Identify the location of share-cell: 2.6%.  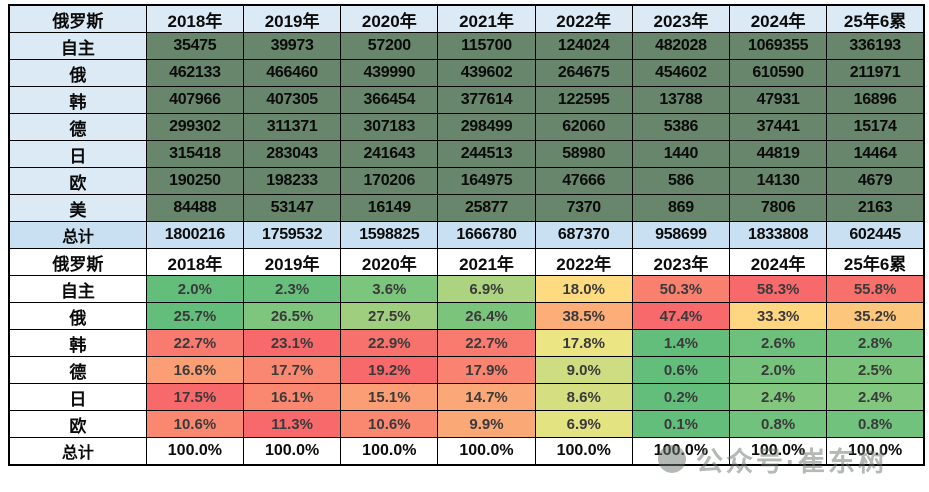
(778, 343).